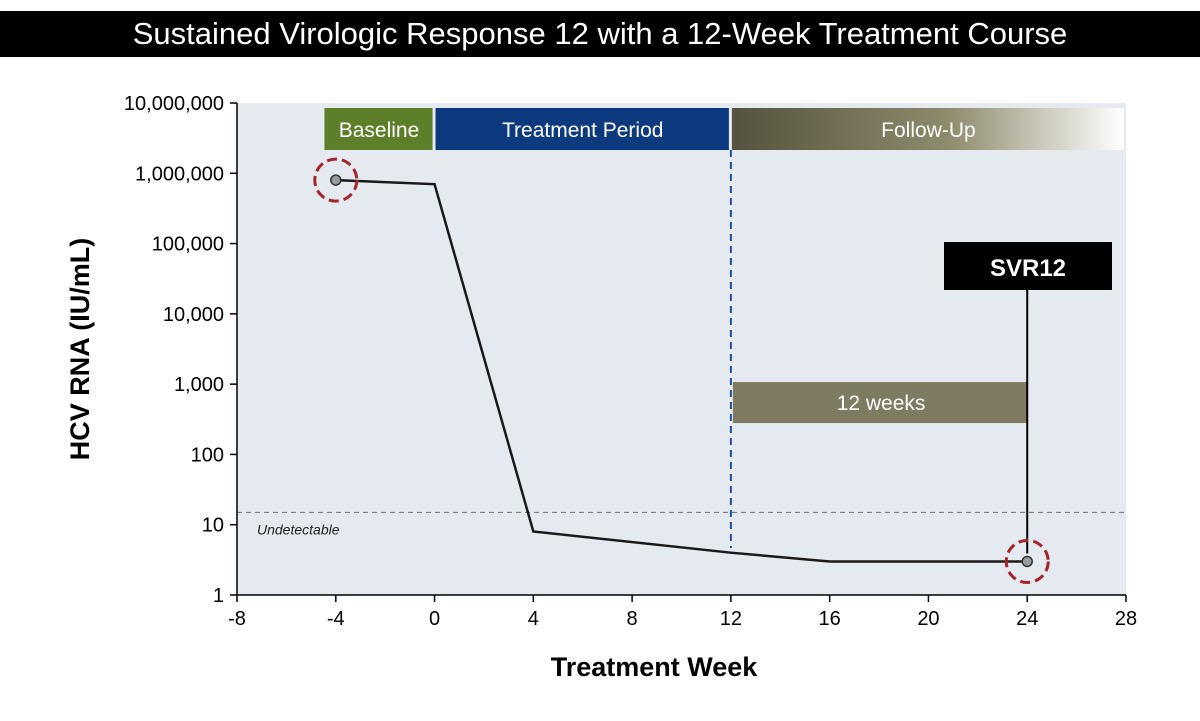  Describe the element at coordinates (174, 104) in the screenshot. I see `y-tick-label: 10,000,000` at that location.